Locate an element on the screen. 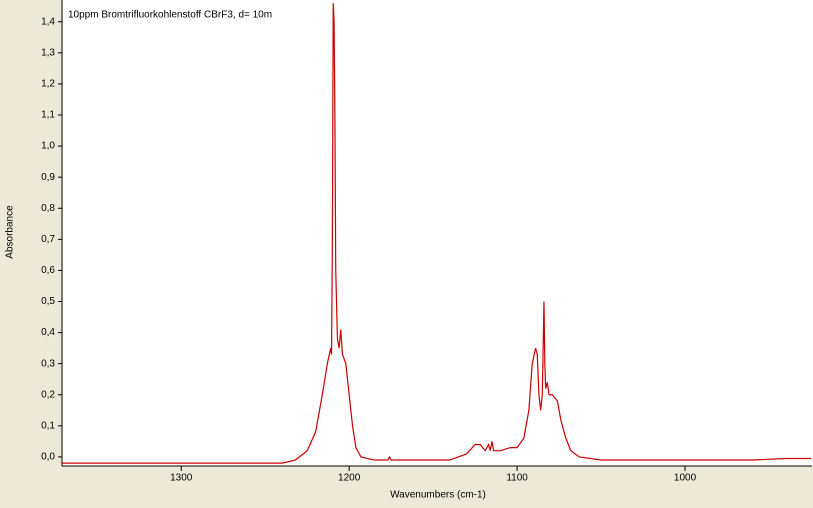  x-tick-label: 1000 is located at coordinates (685, 478).